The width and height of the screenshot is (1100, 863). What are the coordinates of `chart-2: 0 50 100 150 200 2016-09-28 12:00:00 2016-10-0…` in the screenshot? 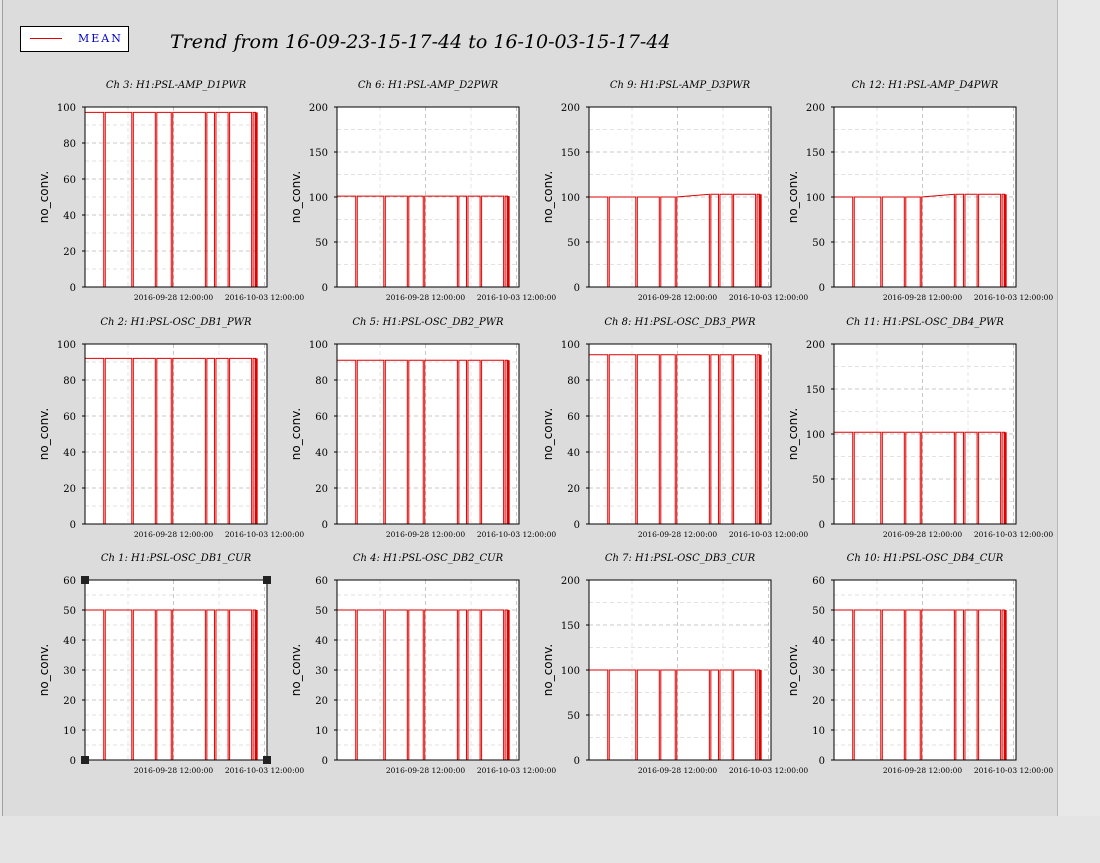 It's located at (422, 191).